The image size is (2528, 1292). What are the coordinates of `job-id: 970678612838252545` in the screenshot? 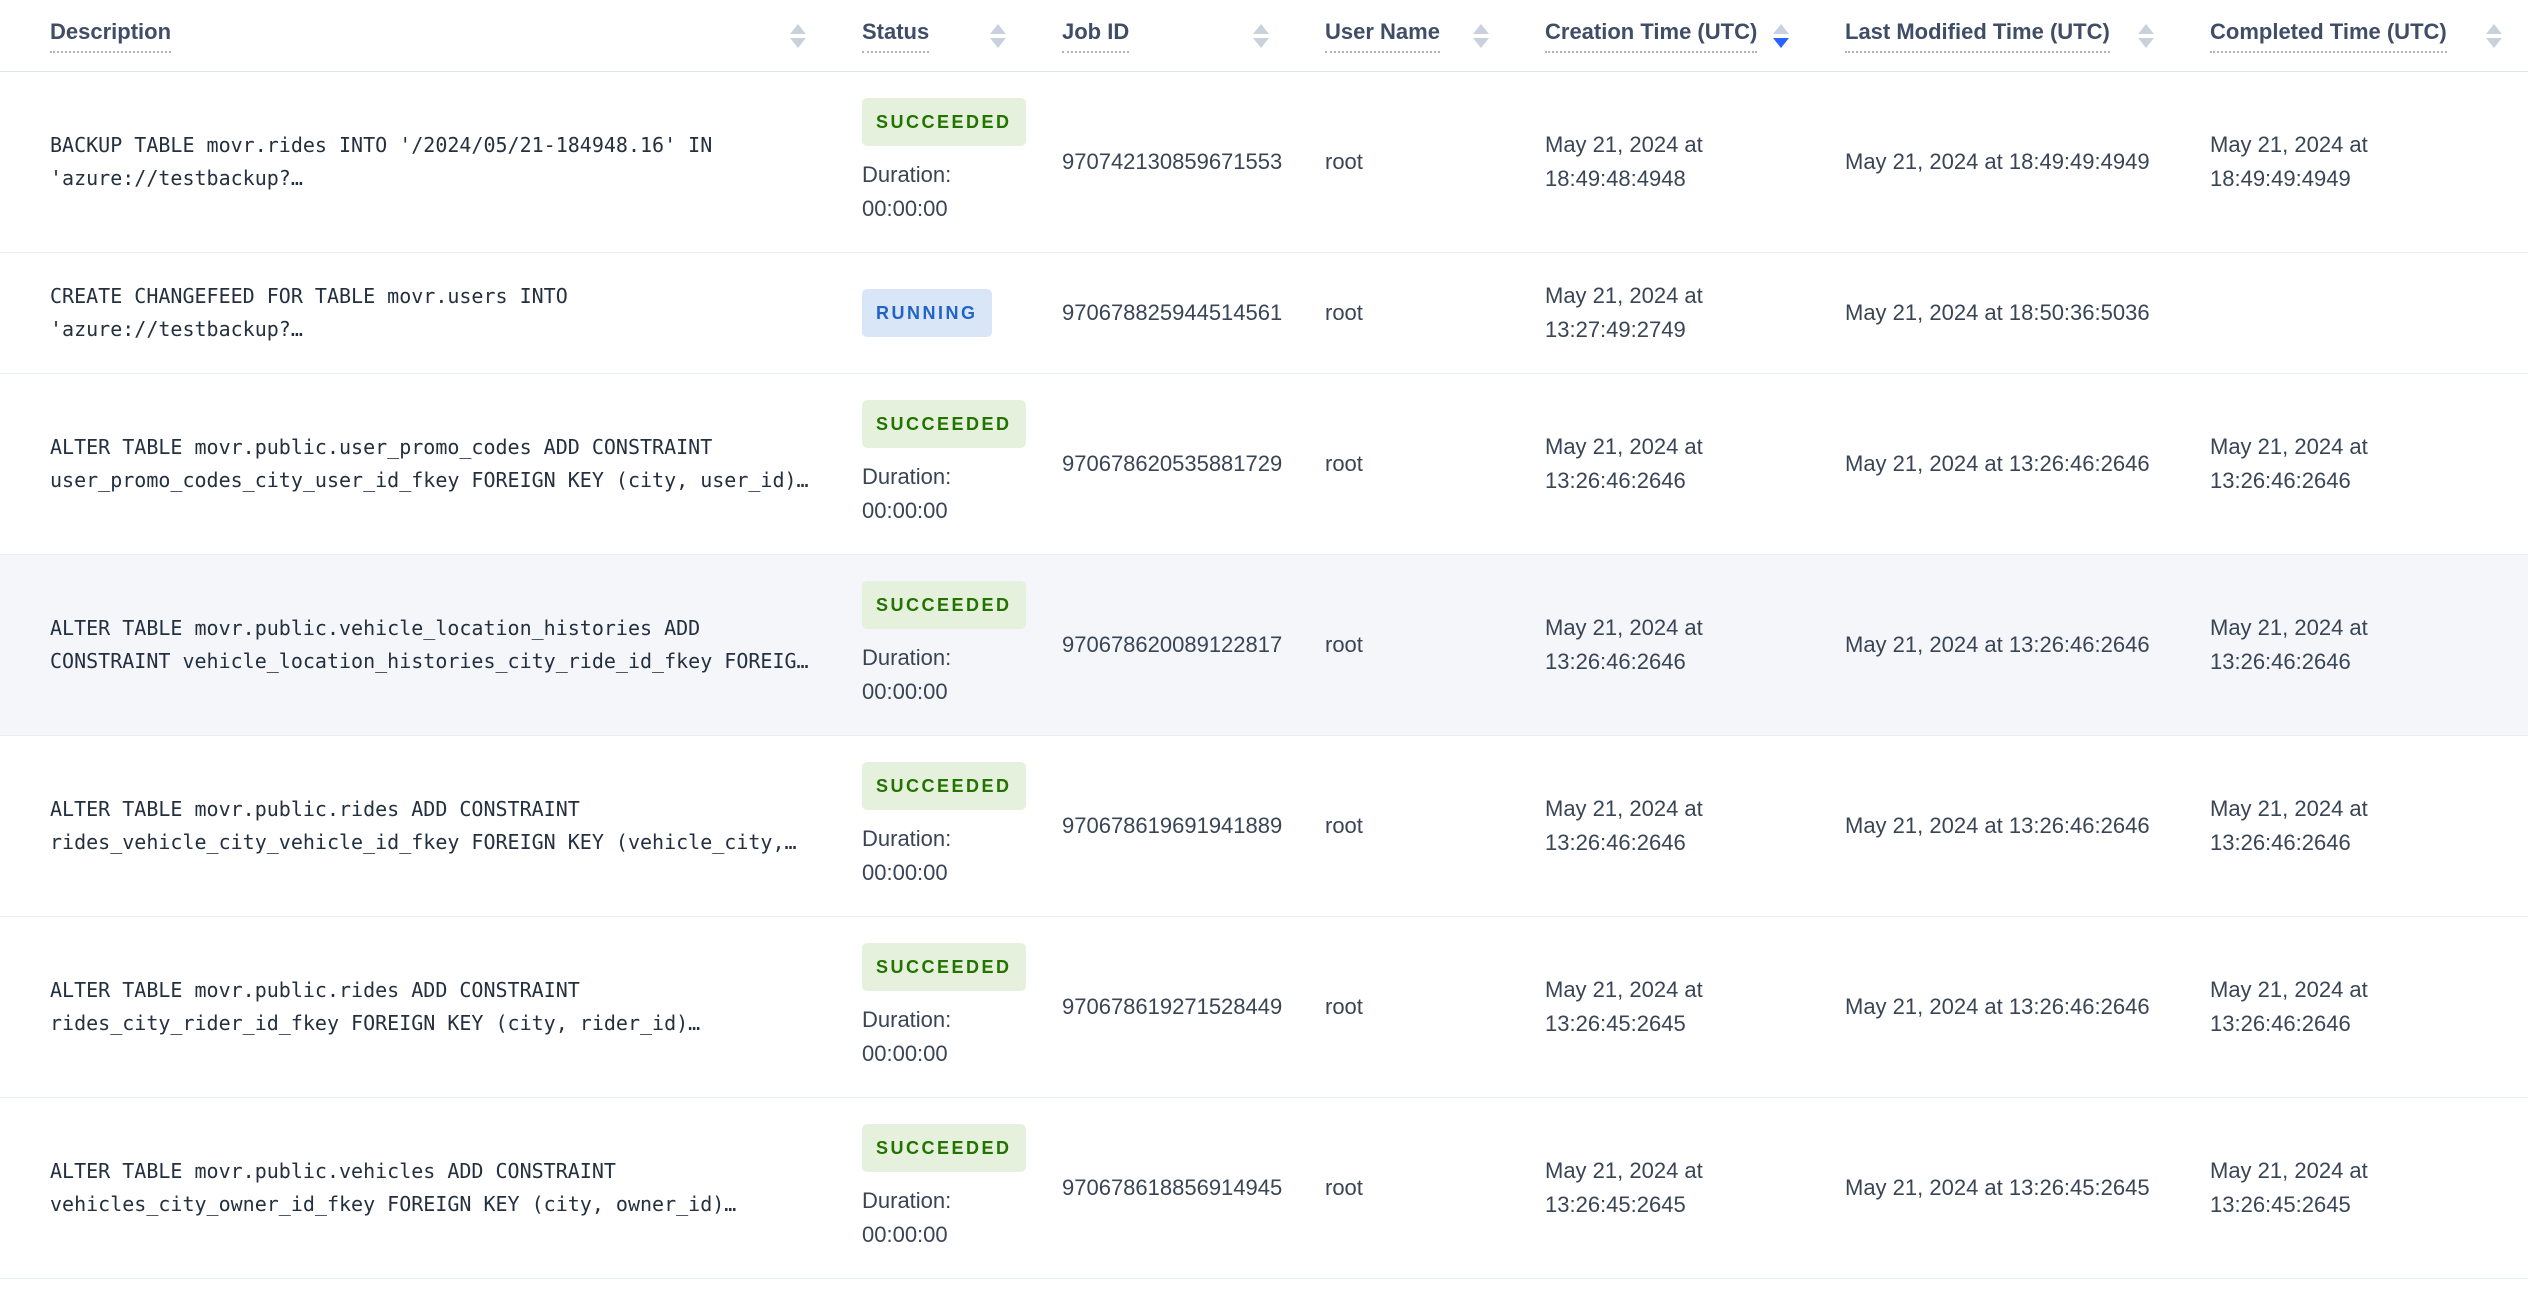 It's located at (1163, 1285).